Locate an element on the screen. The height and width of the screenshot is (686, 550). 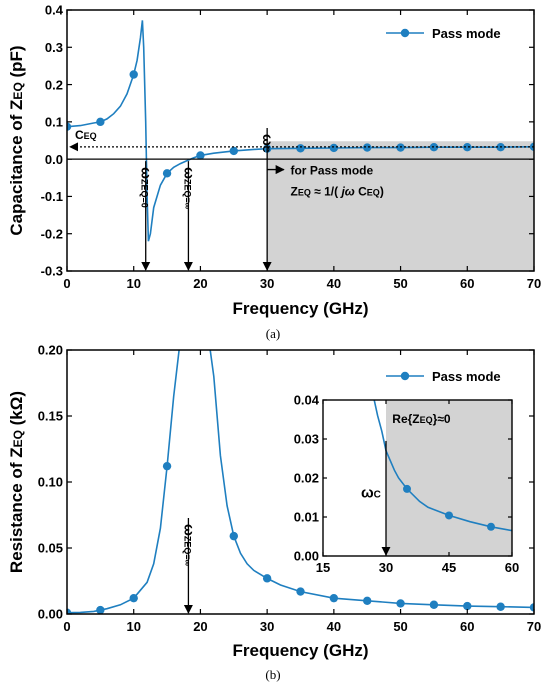
y-axis-label: Resistance of ZEQ (kΩ) is located at coordinates (16, 482).